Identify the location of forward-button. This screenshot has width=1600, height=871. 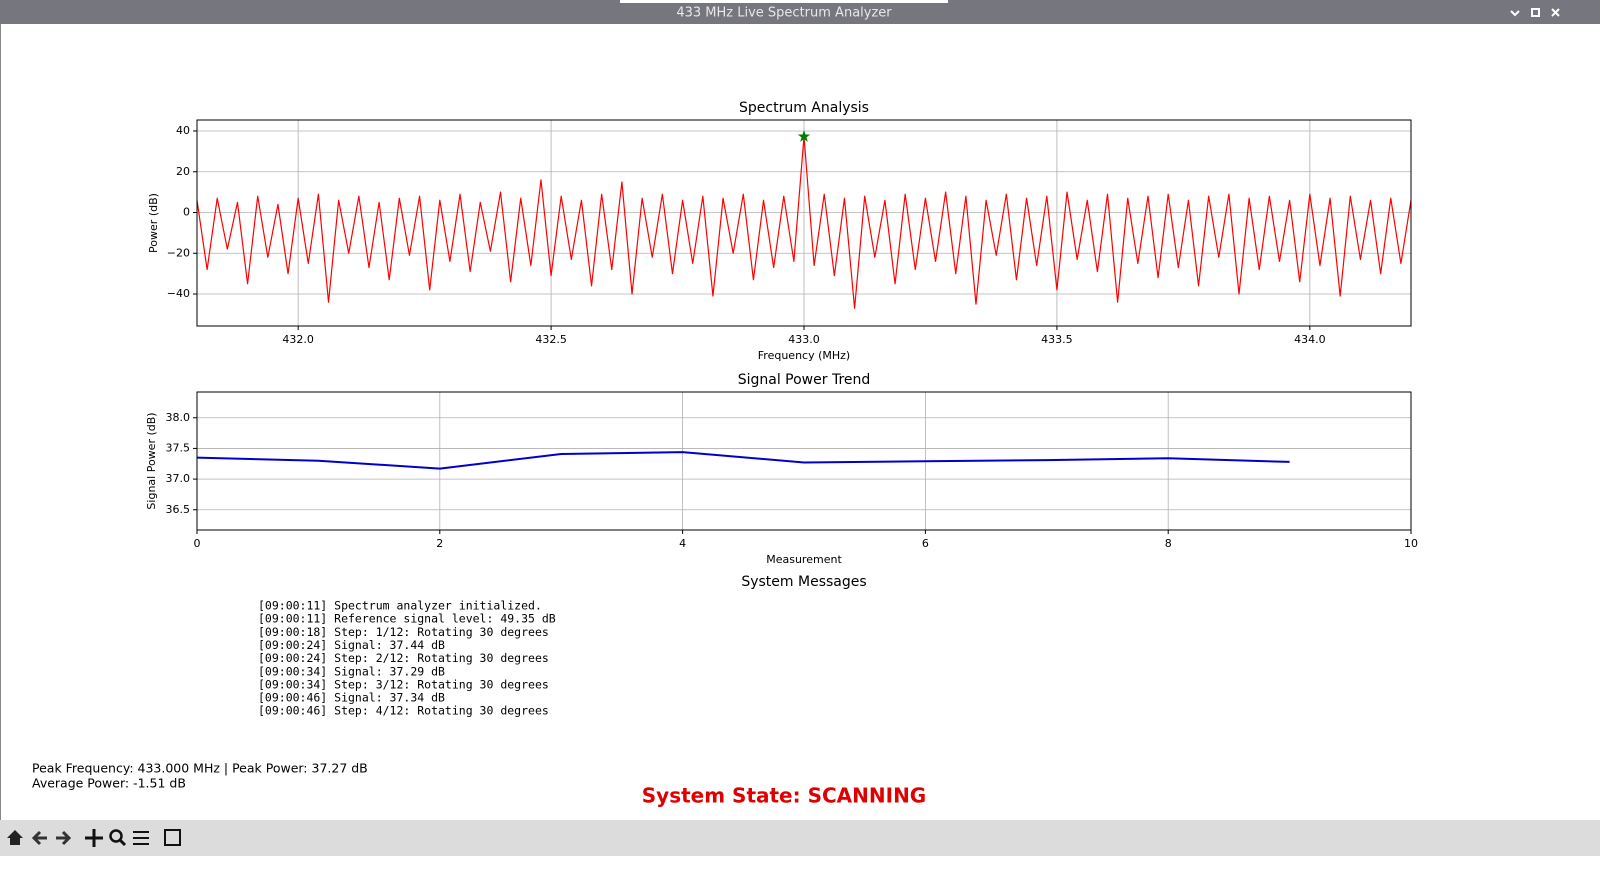
(64, 838).